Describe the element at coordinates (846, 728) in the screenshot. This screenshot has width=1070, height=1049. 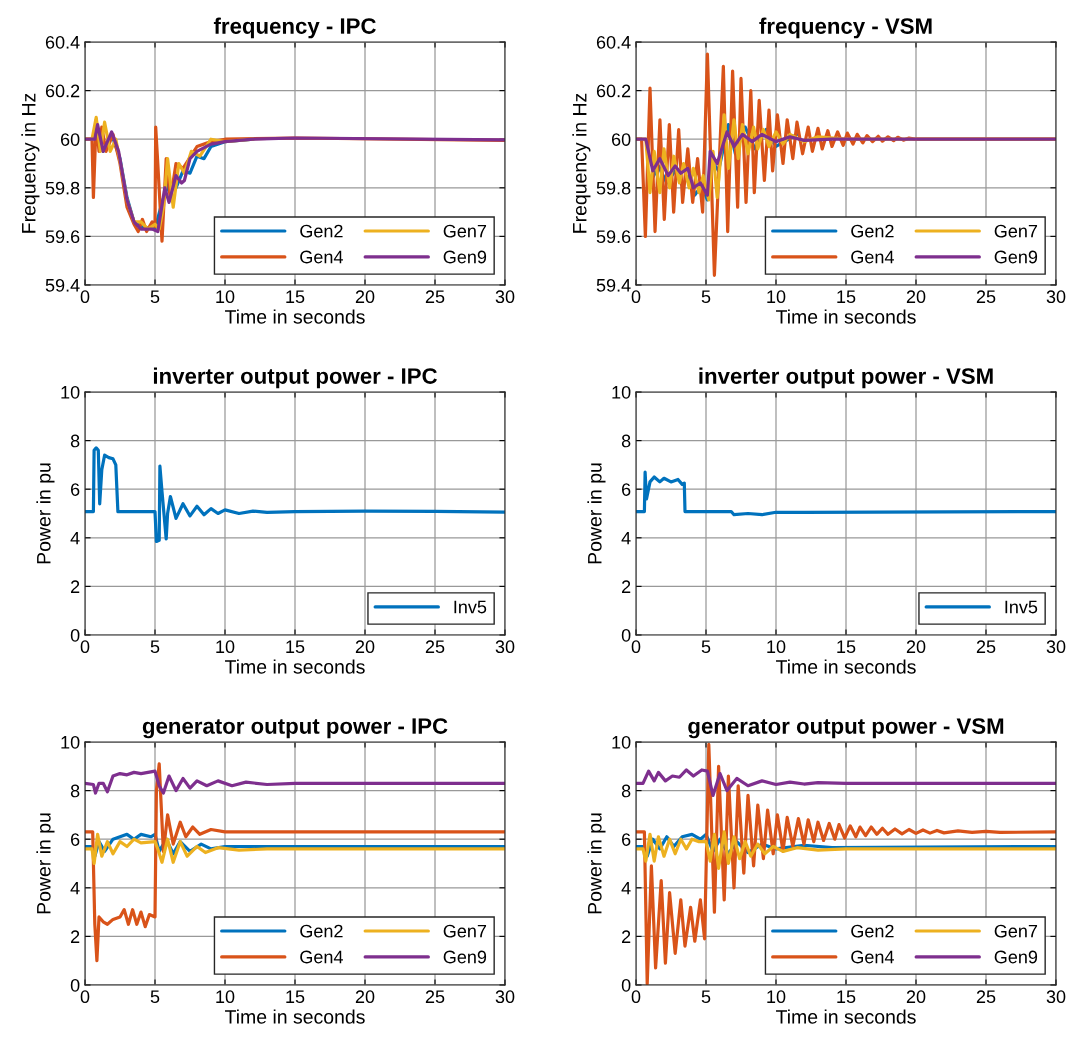
I see `chart-title: generator output power - VSM` at that location.